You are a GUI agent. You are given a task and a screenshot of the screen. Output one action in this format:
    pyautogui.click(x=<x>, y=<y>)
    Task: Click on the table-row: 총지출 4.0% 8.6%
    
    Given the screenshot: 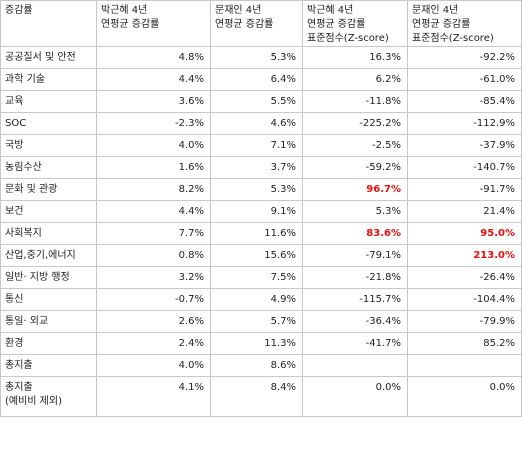 What is the action you would take?
    pyautogui.click(x=261, y=365)
    